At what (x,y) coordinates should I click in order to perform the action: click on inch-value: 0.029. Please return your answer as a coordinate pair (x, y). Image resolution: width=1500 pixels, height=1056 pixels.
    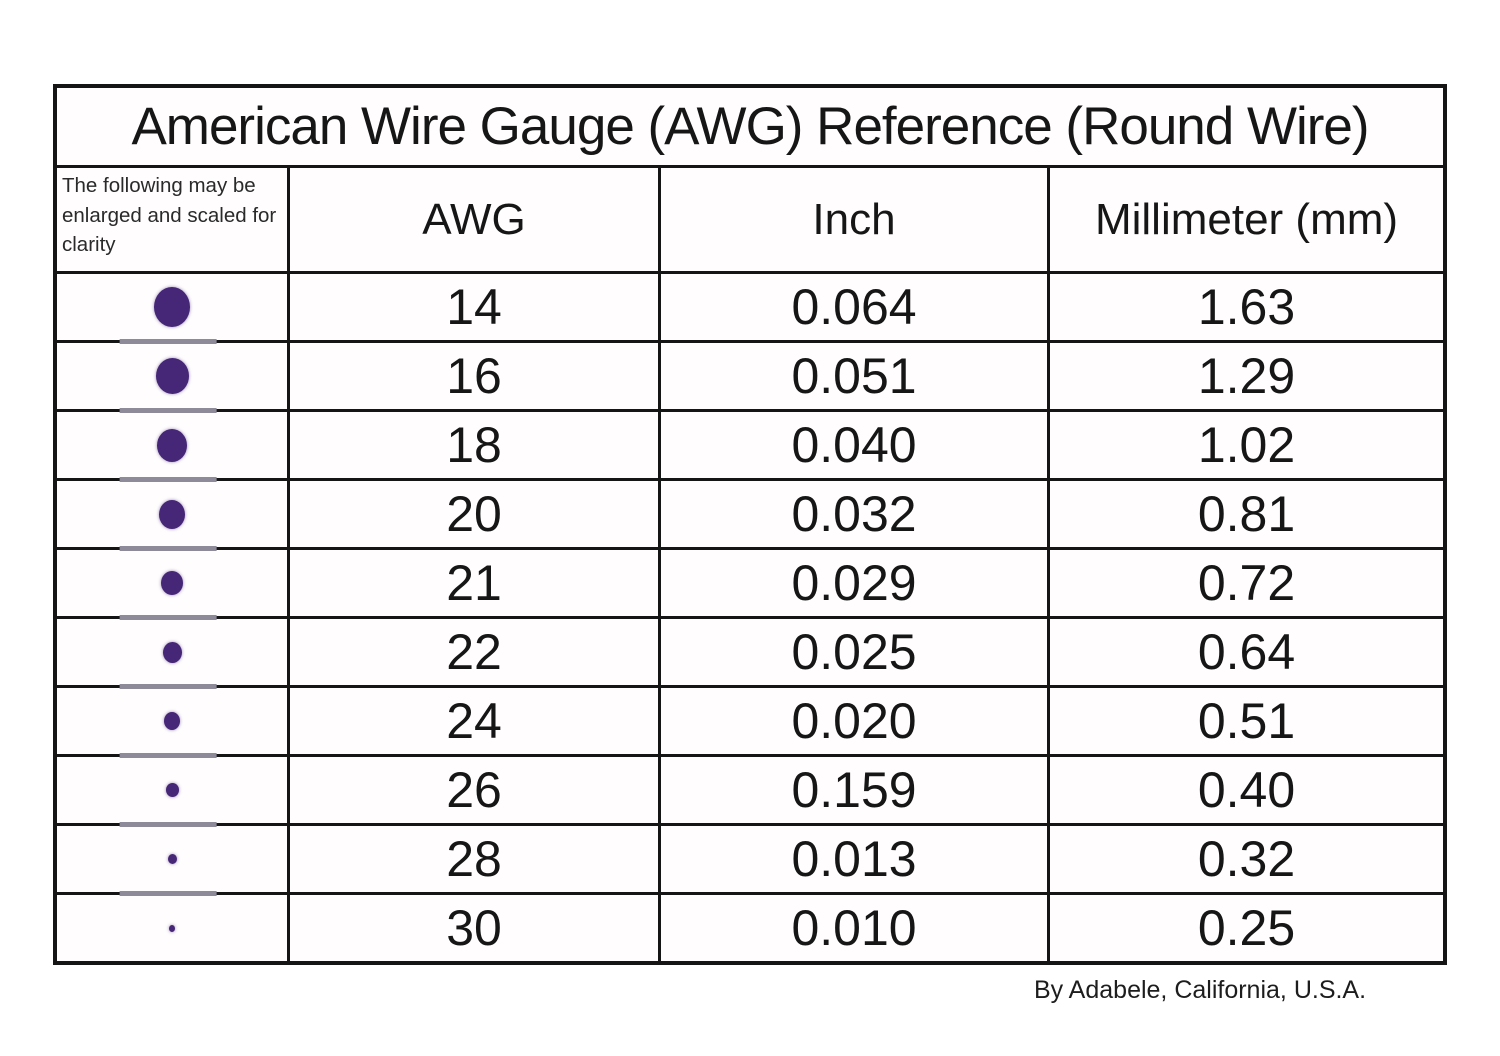
    Looking at the image, I should click on (855, 583).